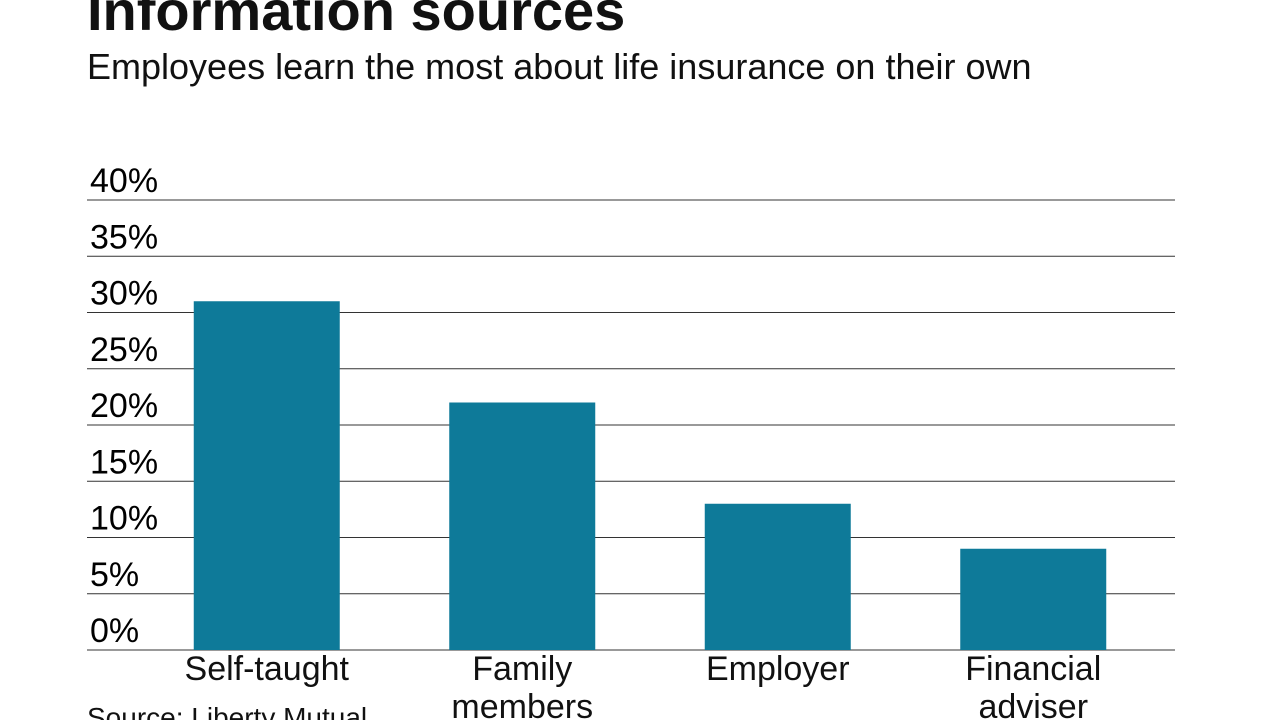  What do you see at coordinates (114, 631) in the screenshot?
I see `y-tick-label: 0%` at bounding box center [114, 631].